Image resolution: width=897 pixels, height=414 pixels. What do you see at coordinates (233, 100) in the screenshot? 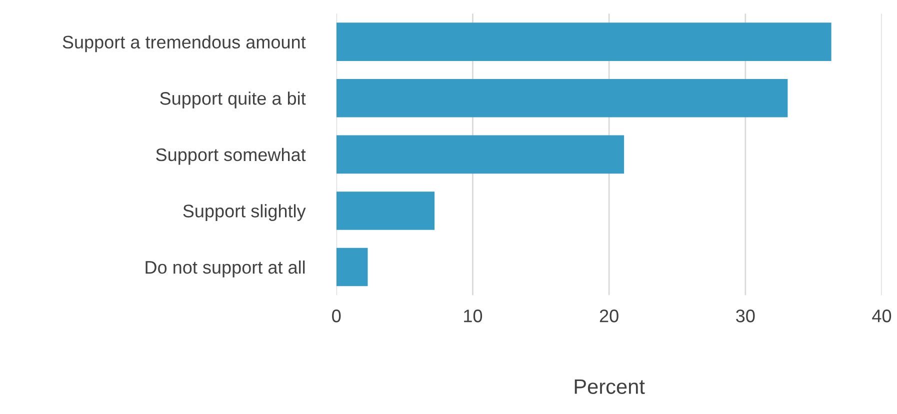
I see `y-tick-label: Support quite a bit` at bounding box center [233, 100].